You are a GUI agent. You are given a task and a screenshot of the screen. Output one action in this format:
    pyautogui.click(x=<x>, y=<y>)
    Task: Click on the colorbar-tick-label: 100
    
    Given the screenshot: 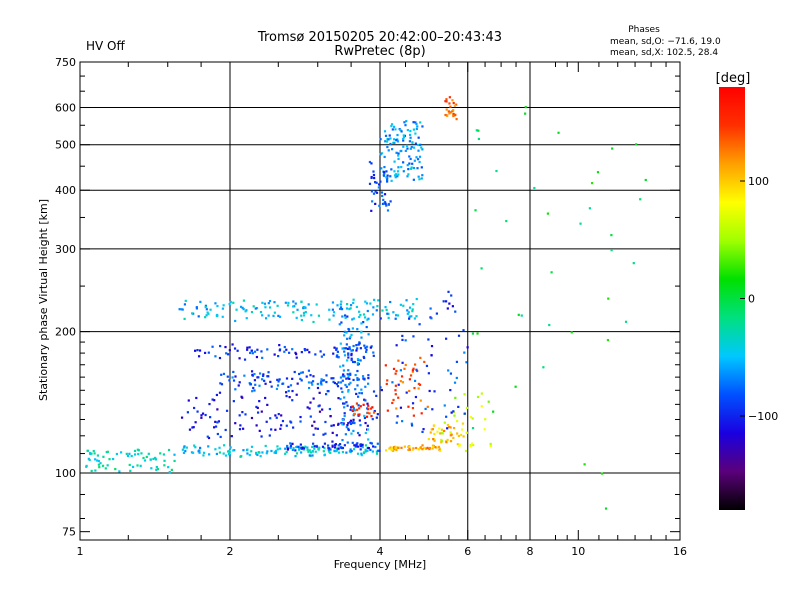 What is the action you would take?
    pyautogui.click(x=758, y=181)
    